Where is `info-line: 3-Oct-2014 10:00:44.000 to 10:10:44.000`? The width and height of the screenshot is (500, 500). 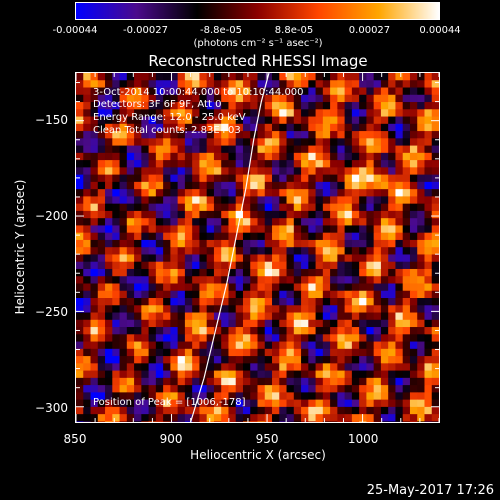 info-line: 3-Oct-2014 10:00:44.000 to 10:10:44.000 is located at coordinates (198, 92).